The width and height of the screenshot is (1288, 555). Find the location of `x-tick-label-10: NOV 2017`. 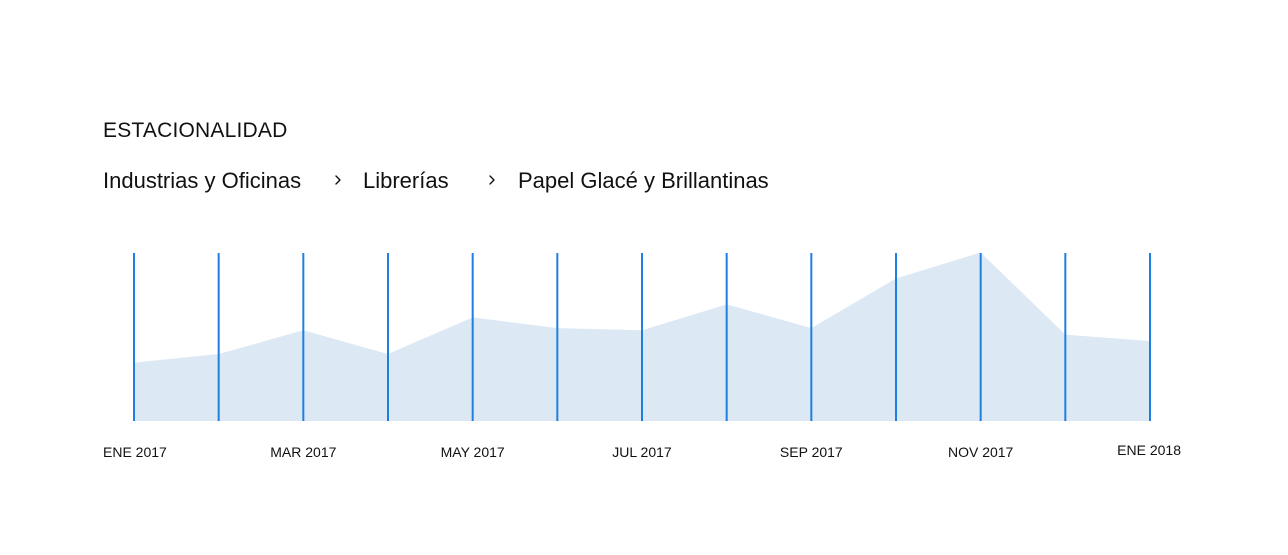

x-tick-label-10: NOV 2017 is located at coordinates (981, 452).